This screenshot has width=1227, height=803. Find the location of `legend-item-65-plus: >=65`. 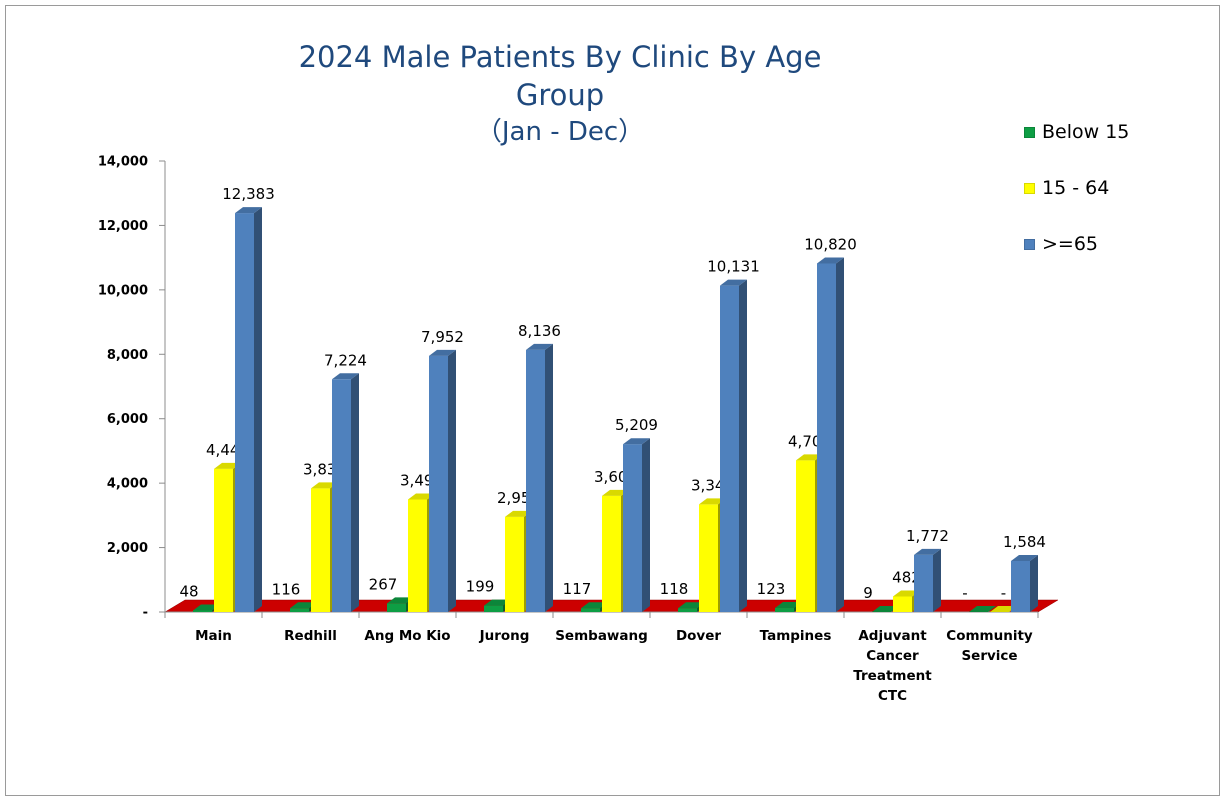

legend-item-65-plus: >=65 is located at coordinates (1114, 244).